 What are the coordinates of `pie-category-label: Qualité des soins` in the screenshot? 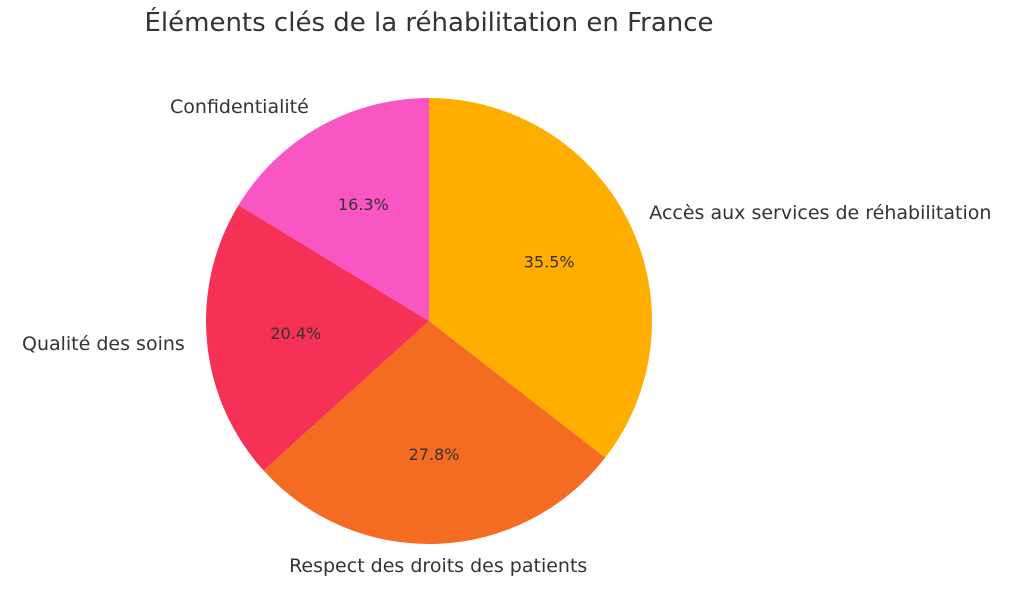 It's located at (103, 344).